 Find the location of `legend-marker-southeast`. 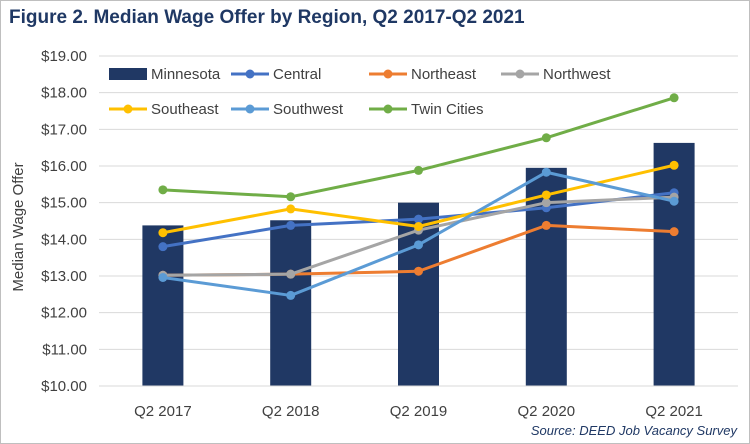

legend-marker-southeast is located at coordinates (128, 109).